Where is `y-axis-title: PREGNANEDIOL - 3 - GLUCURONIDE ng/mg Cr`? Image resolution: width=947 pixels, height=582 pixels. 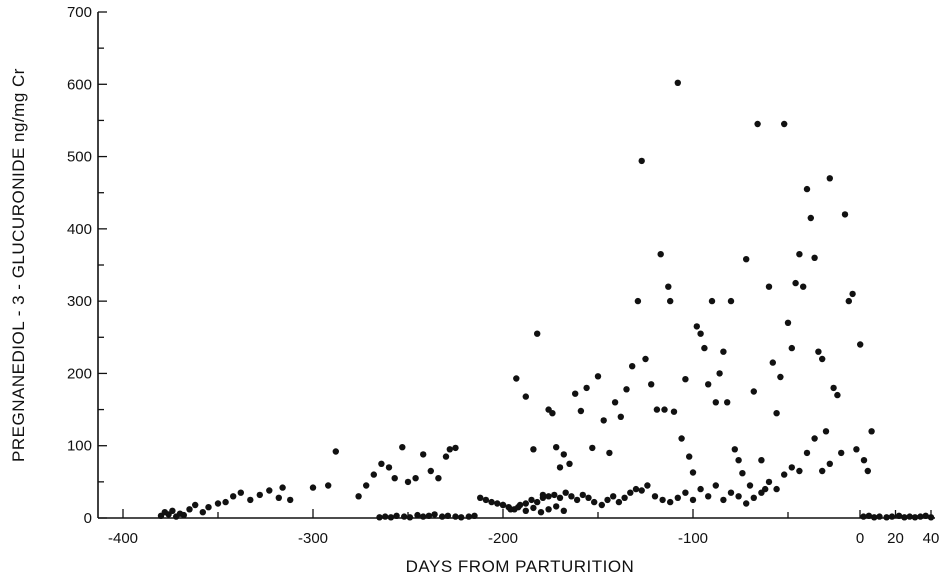 y-axis-title: PREGNANEDIOL - 3 - GLUCURONIDE ng/mg Cr is located at coordinates (18, 265).